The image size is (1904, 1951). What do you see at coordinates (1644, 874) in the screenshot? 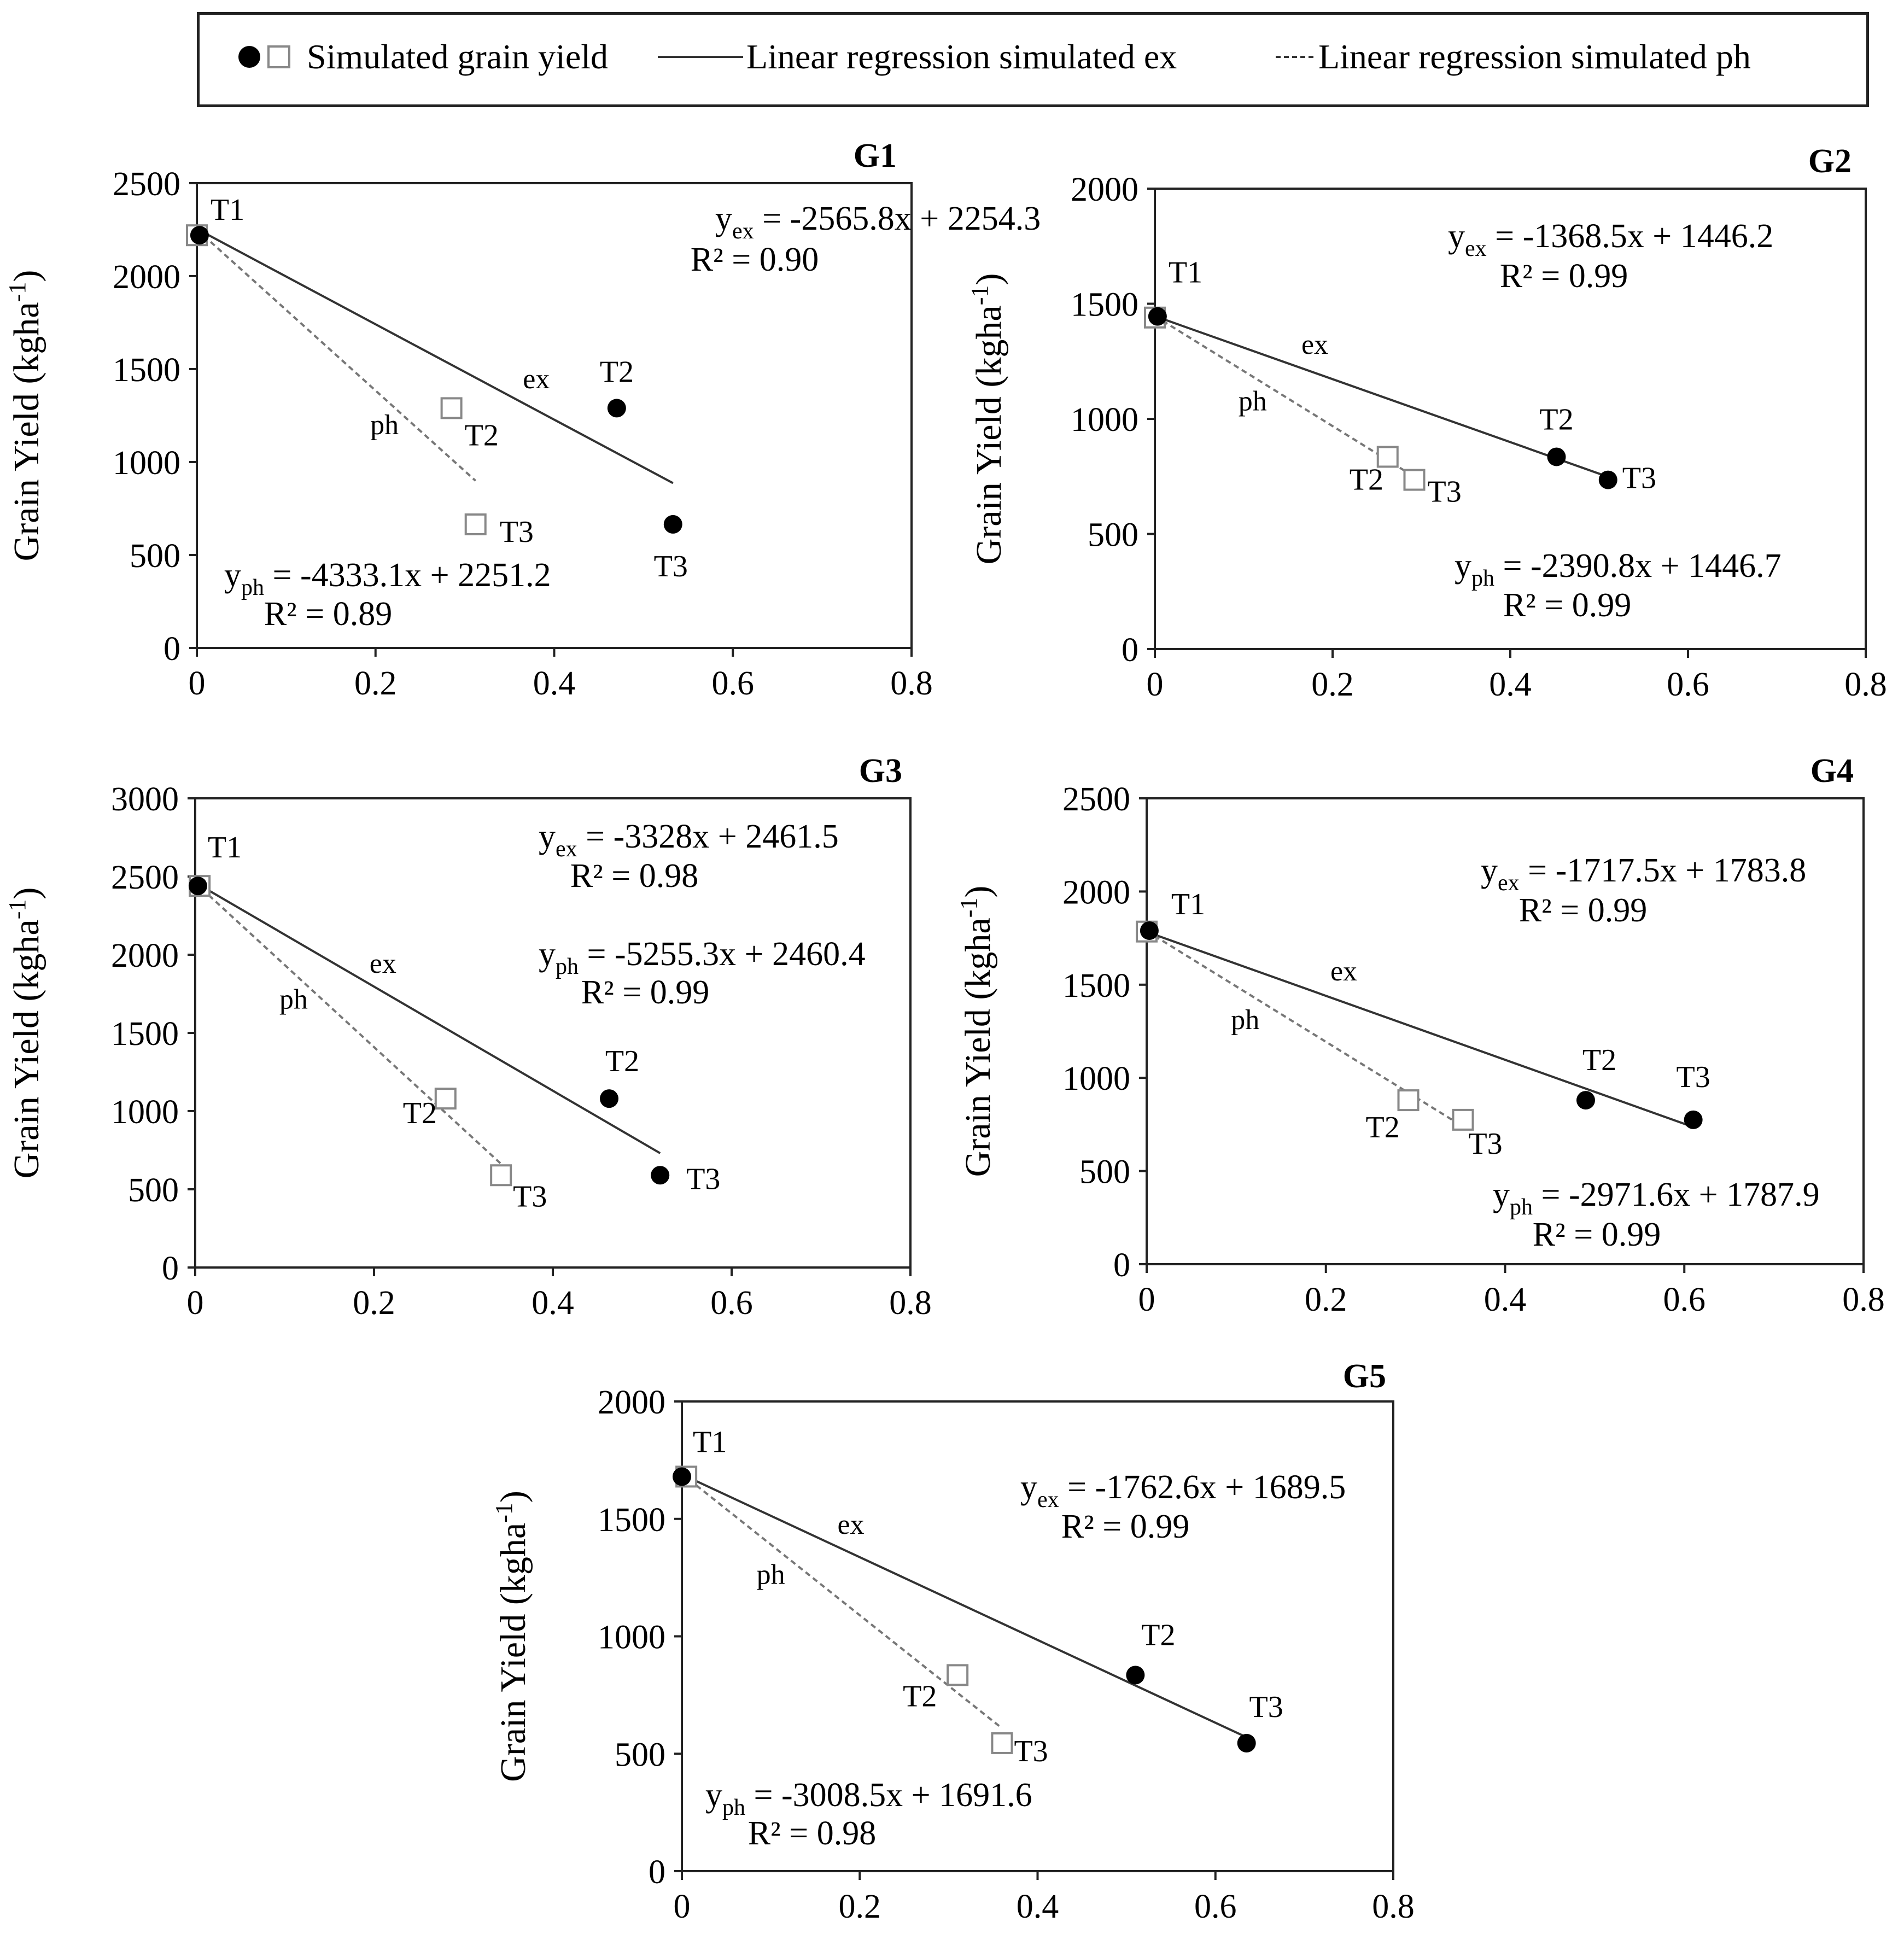
I see `equation-ex: yex = -1717.5x + 1783.8` at bounding box center [1644, 874].